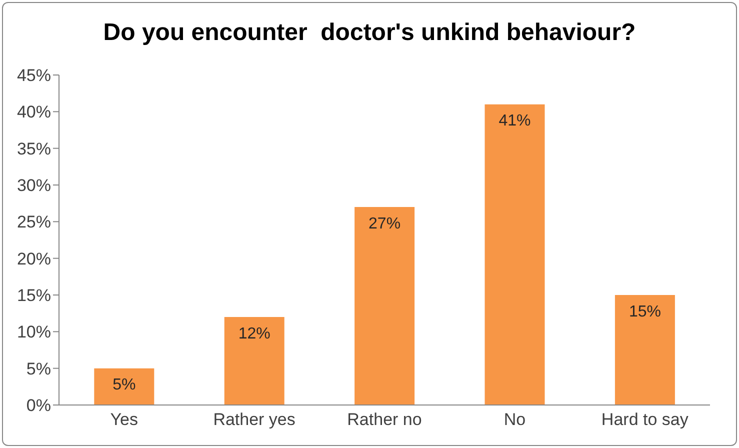 The width and height of the screenshot is (739, 448). I want to click on data-label: 27%, so click(384, 223).